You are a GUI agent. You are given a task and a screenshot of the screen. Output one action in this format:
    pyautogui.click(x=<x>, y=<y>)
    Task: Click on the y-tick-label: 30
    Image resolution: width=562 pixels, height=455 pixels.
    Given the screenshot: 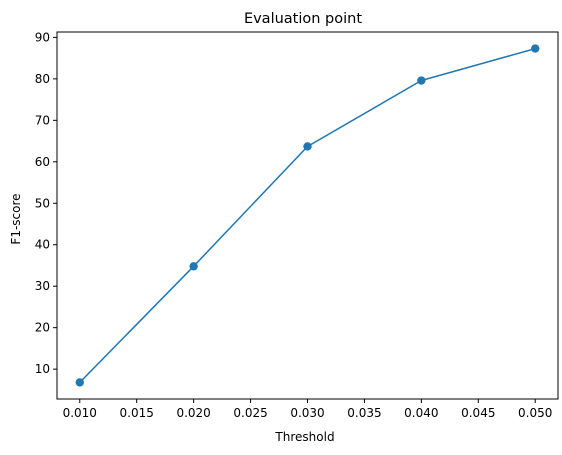 What is the action you would take?
    pyautogui.click(x=42, y=286)
    